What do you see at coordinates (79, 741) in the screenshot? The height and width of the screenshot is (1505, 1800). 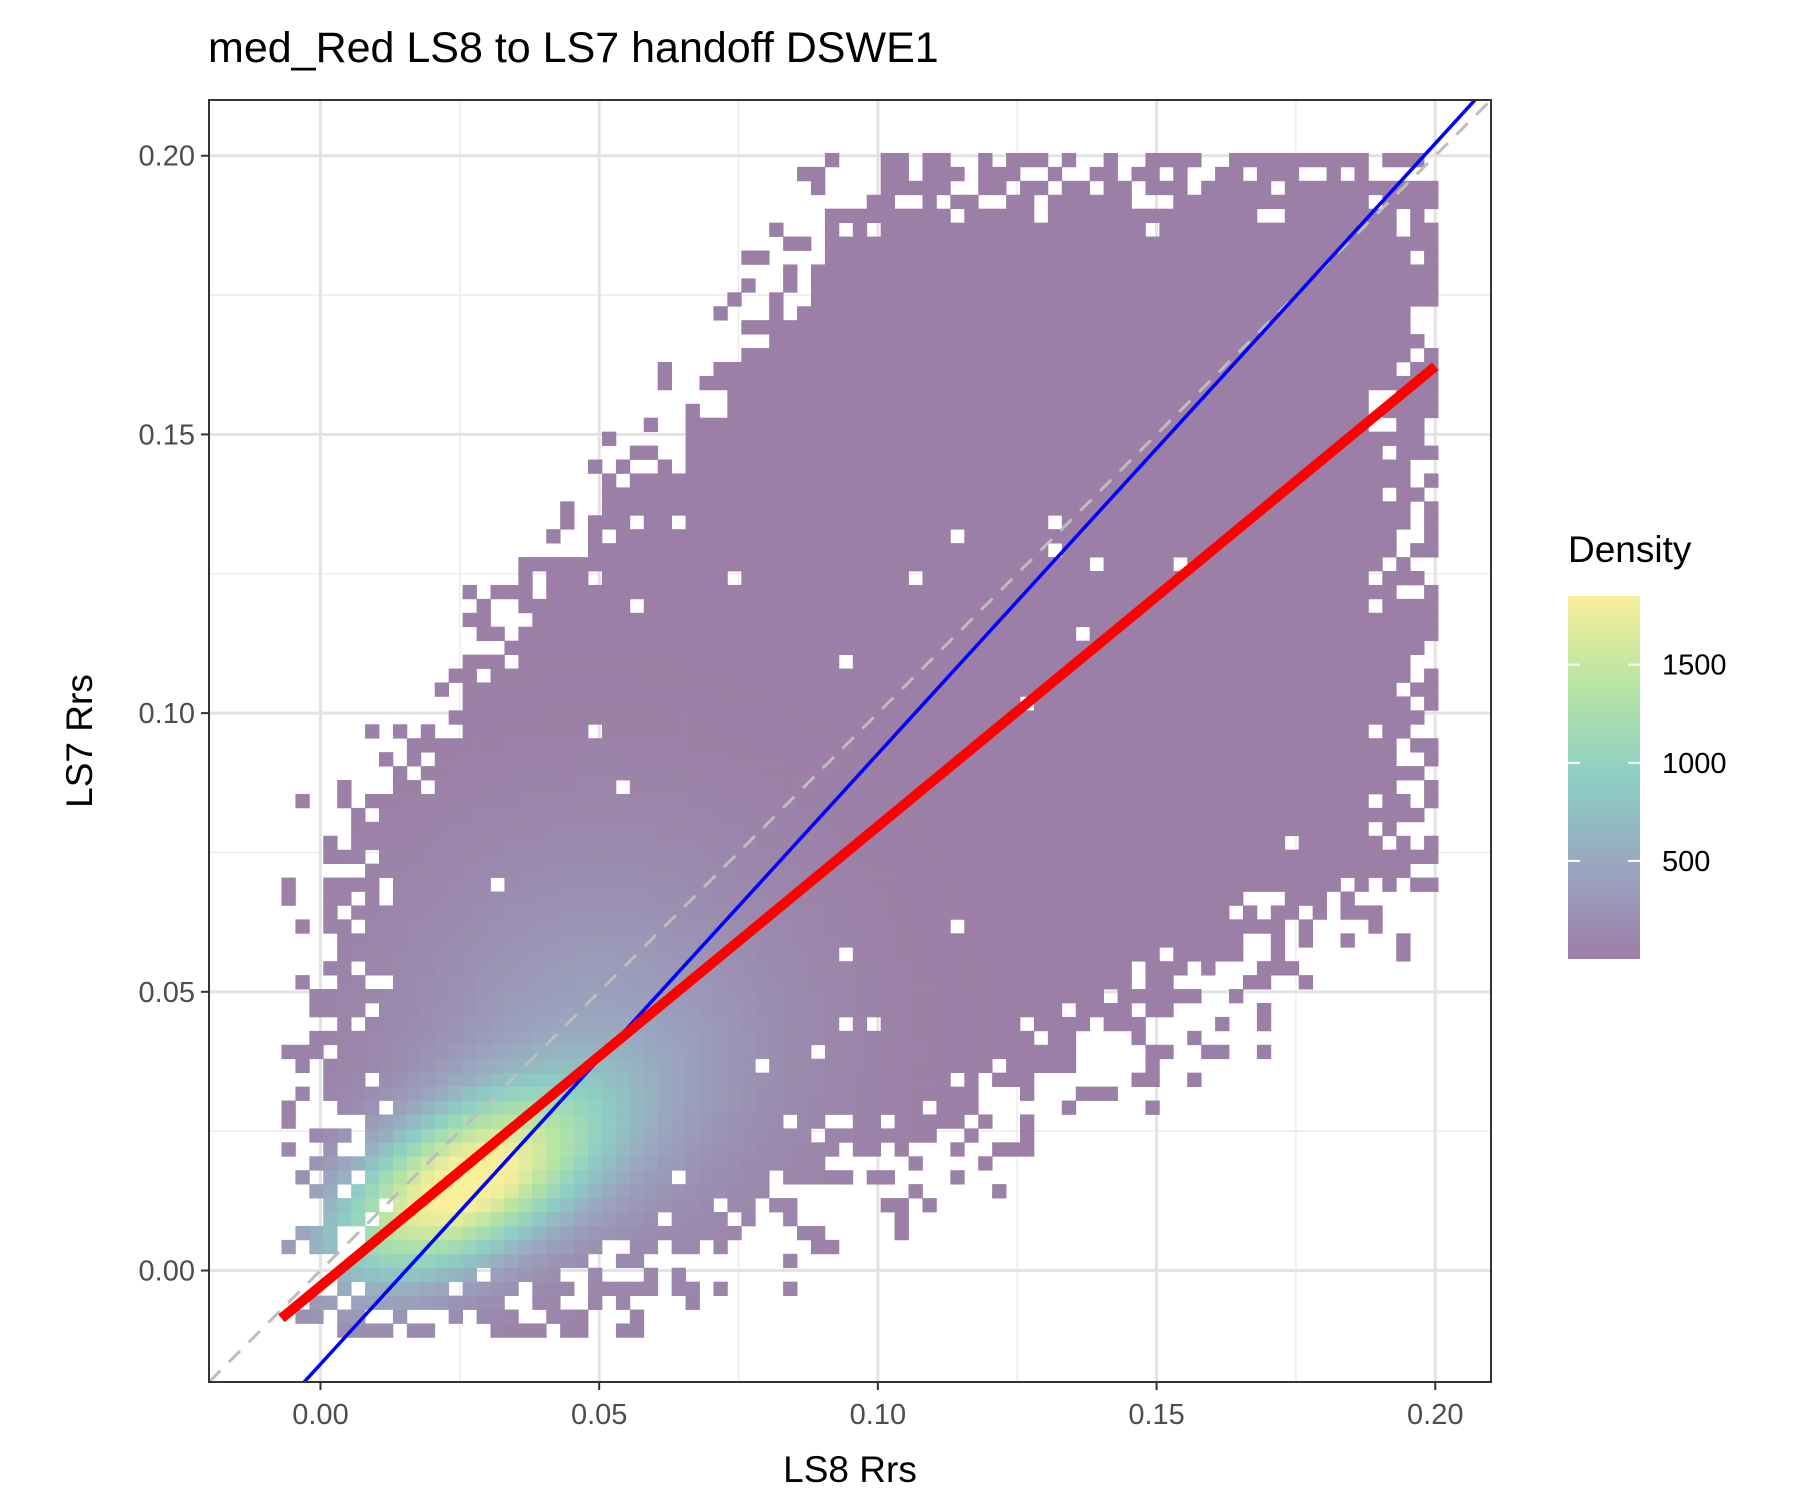 I see `y-axis-title: LS7 Rrs` at bounding box center [79, 741].